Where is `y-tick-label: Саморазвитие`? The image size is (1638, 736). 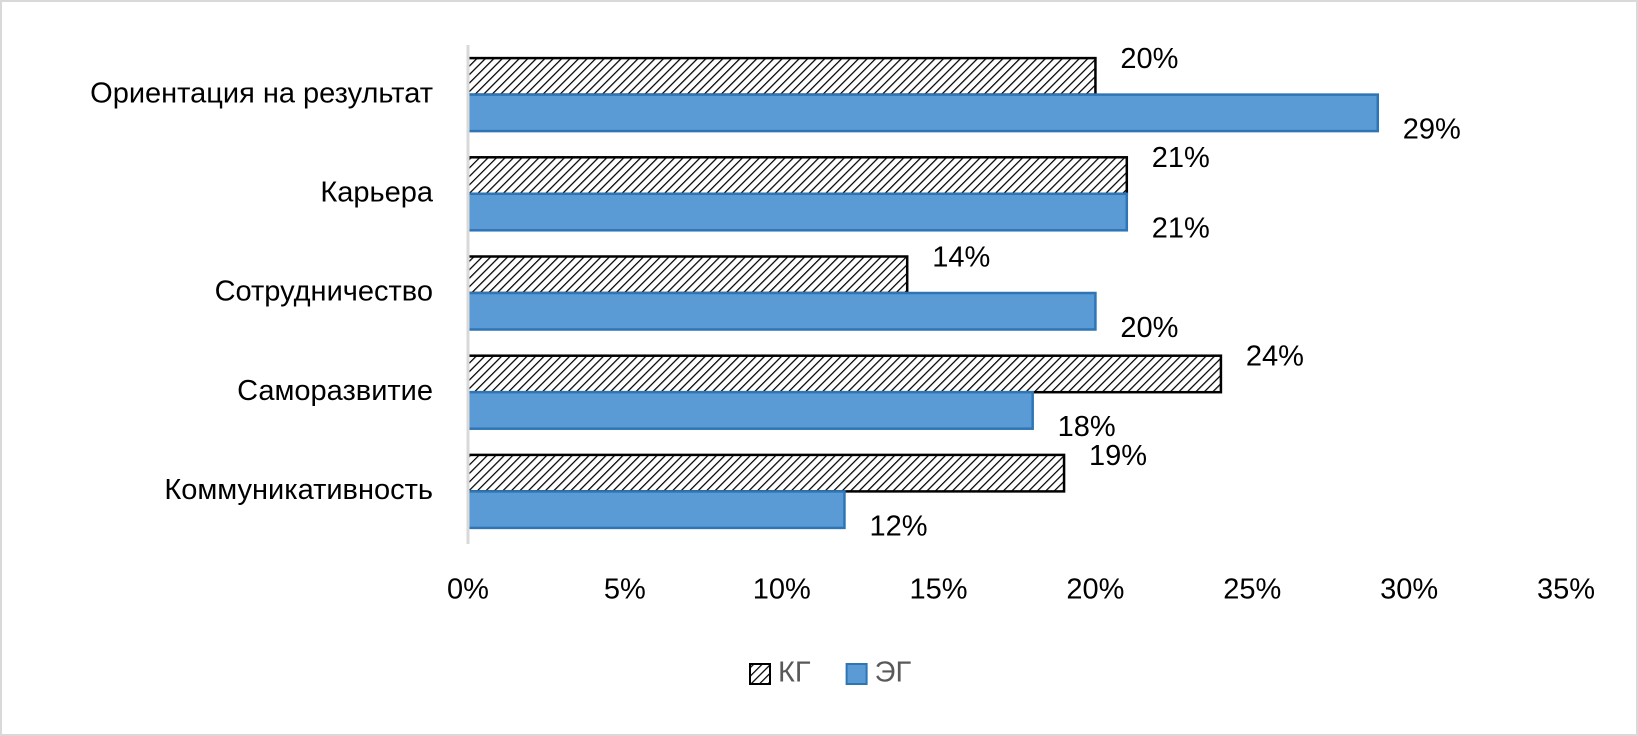
y-tick-label: Саморазвитие is located at coordinates (335, 391).